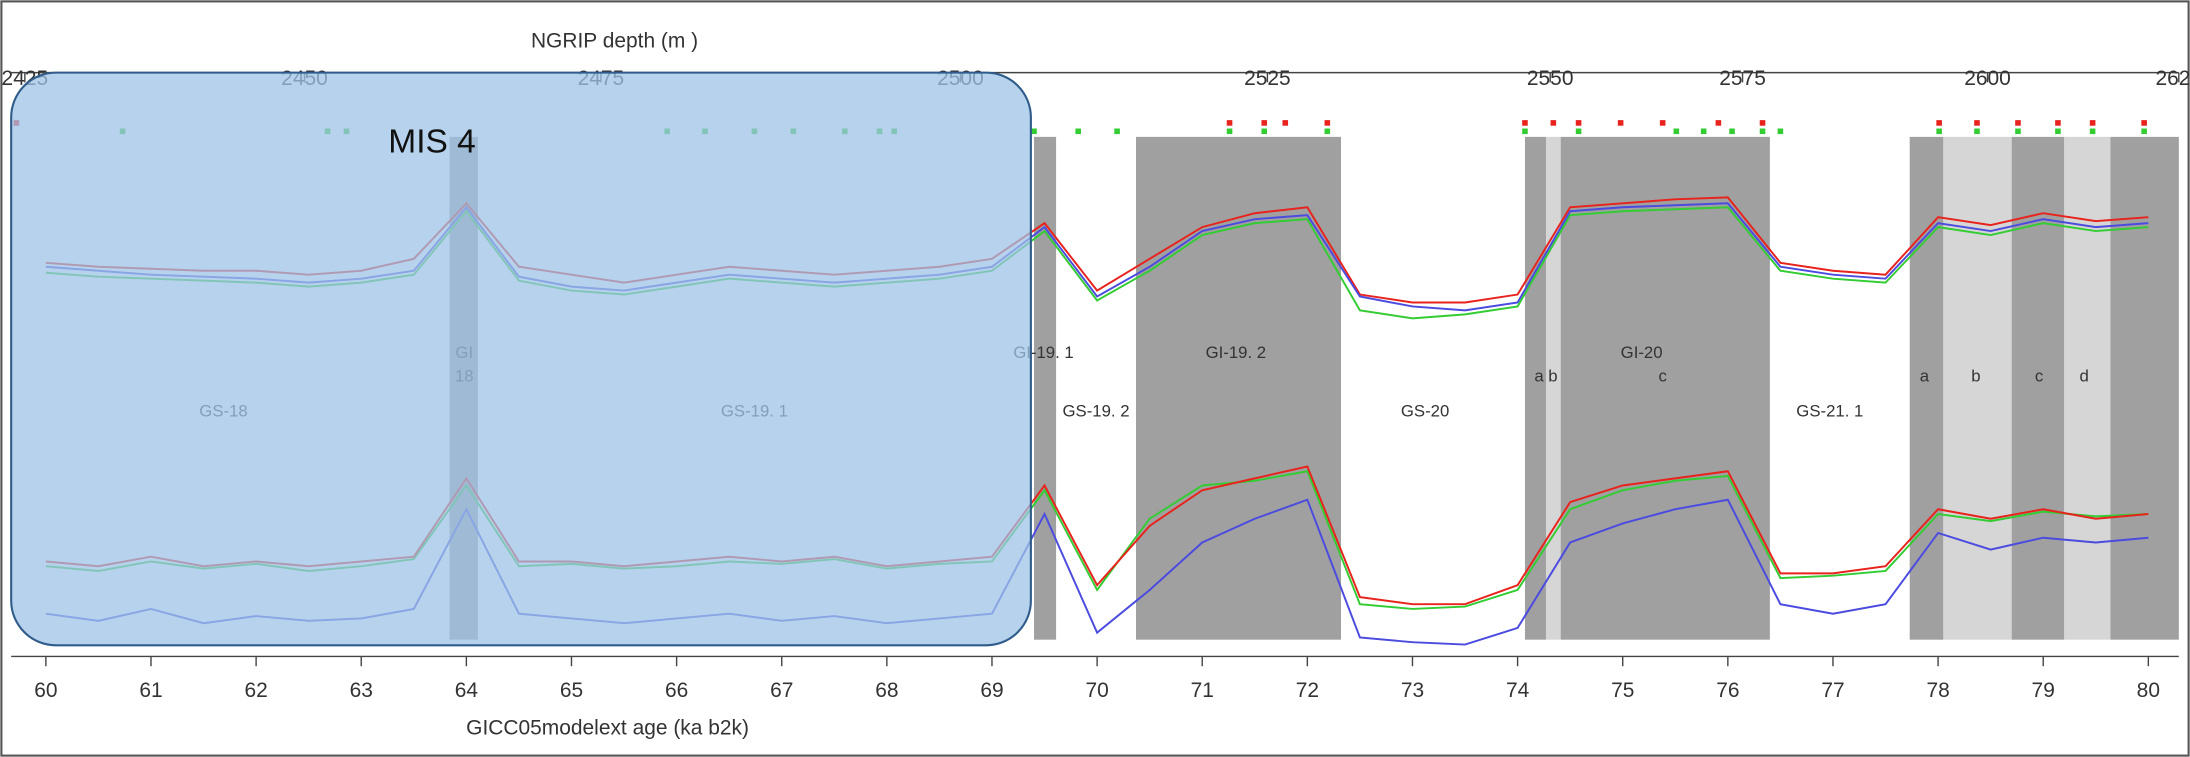 This screenshot has height=757, width=2190. What do you see at coordinates (1925, 376) in the screenshot?
I see `period-label: a` at bounding box center [1925, 376].